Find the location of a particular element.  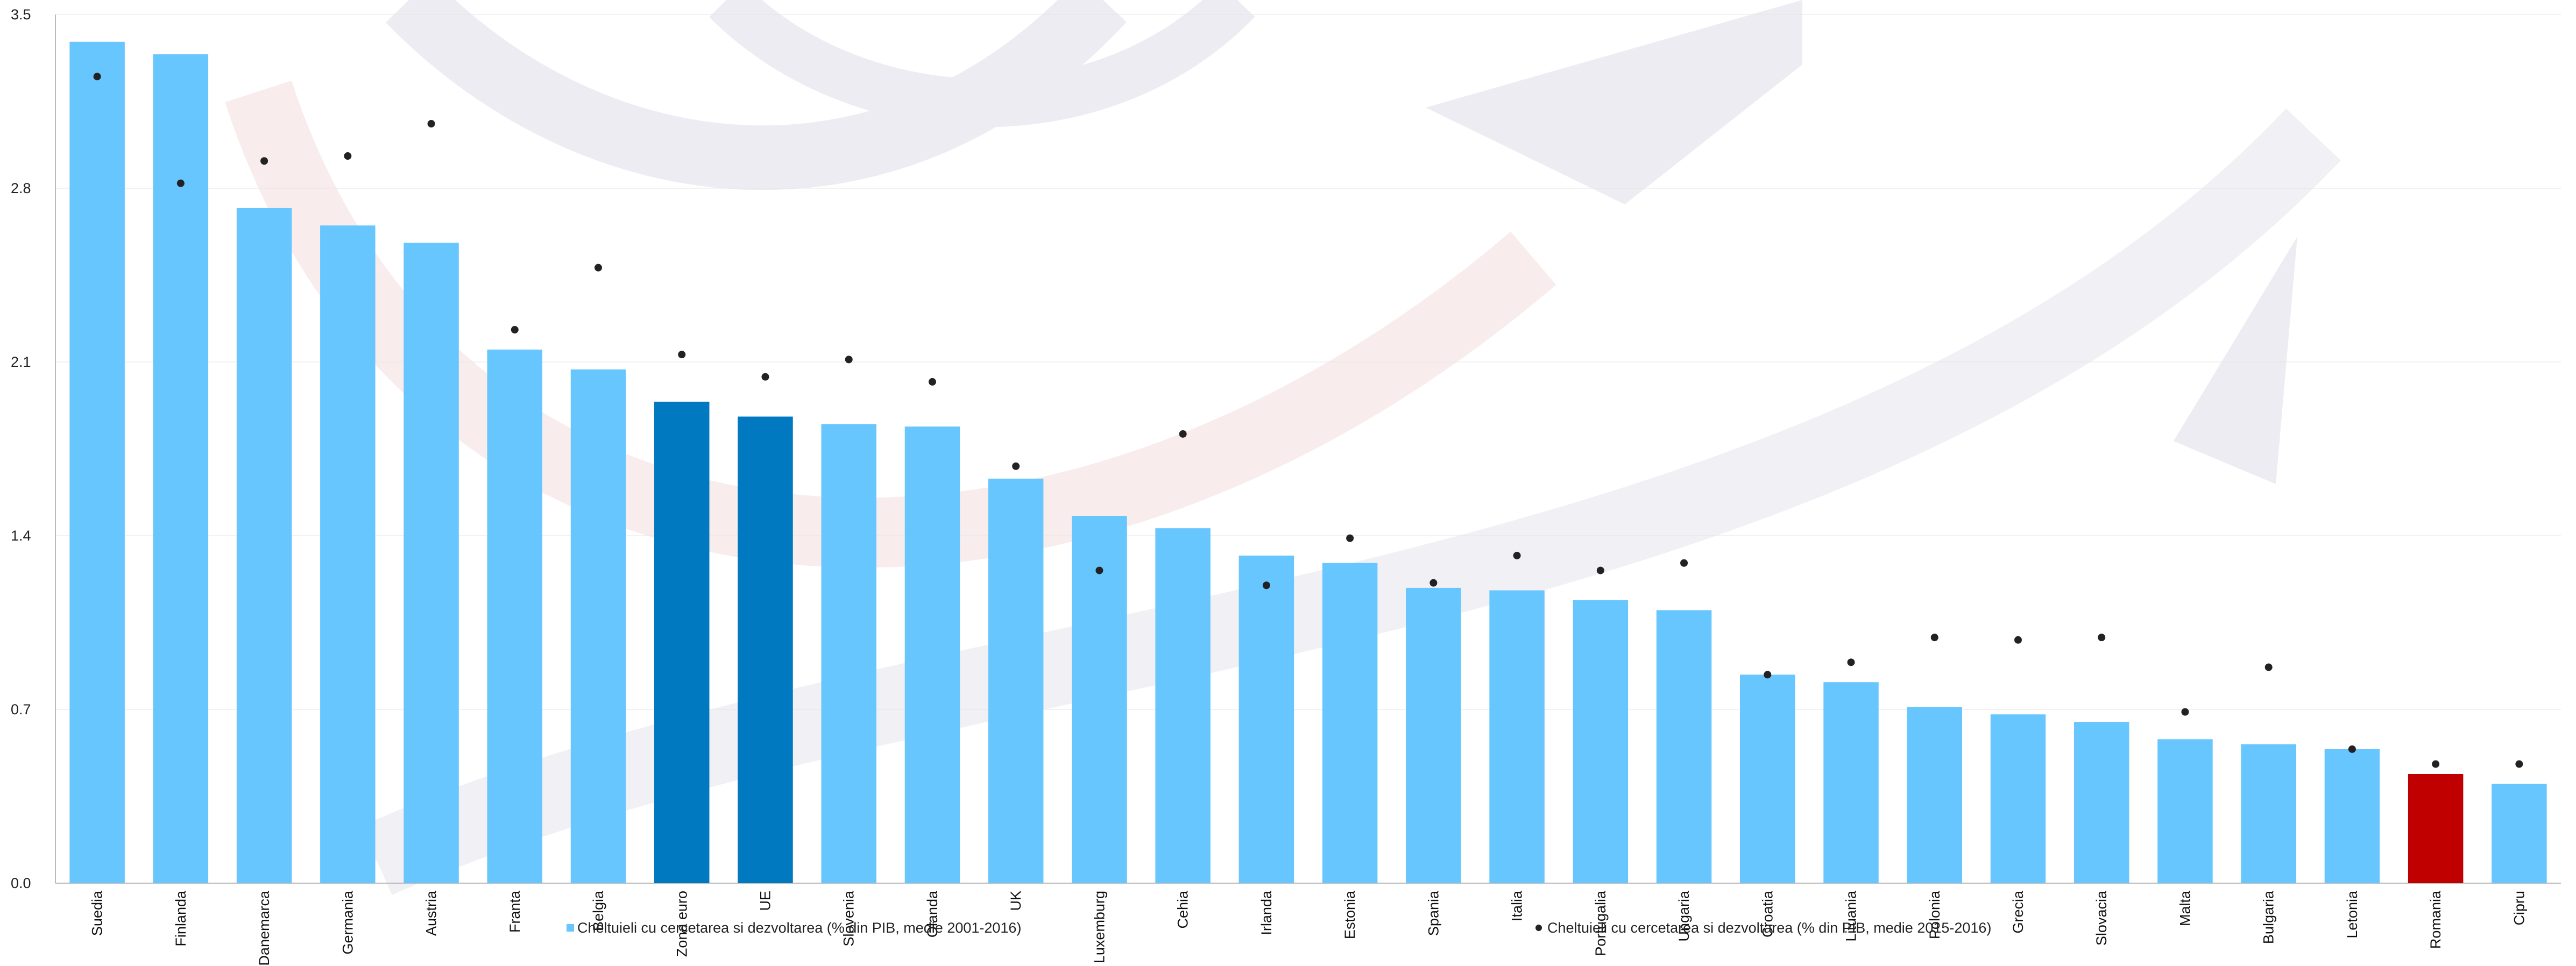

dot-ue is located at coordinates (765, 377).